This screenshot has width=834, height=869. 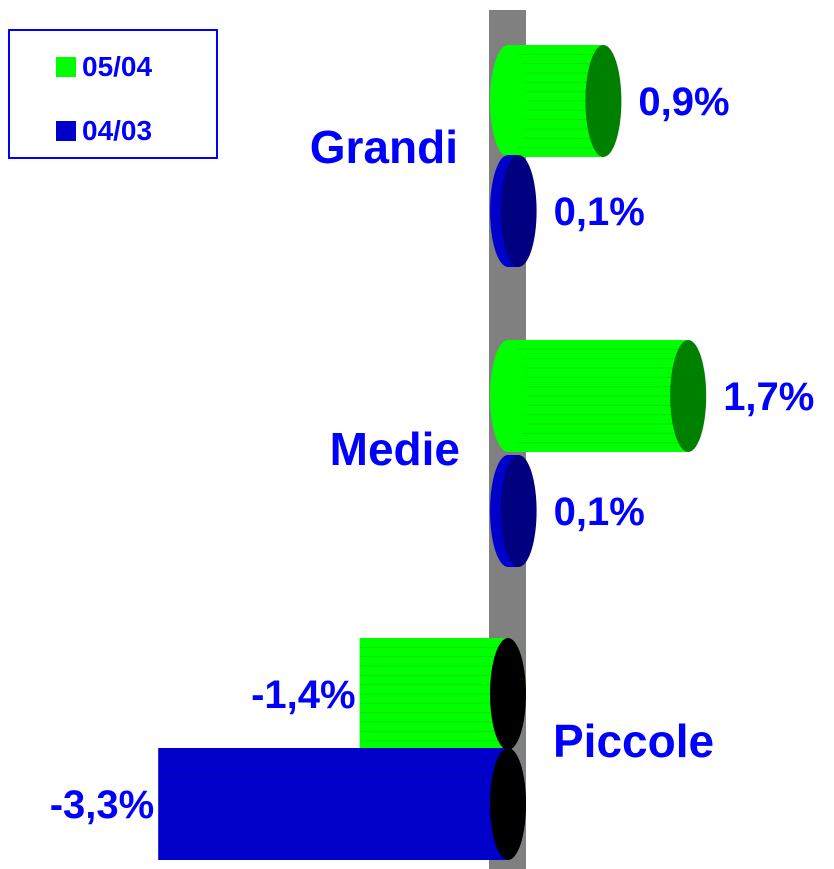 I want to click on legend-item-05-04: 05/04, so click(x=104, y=67).